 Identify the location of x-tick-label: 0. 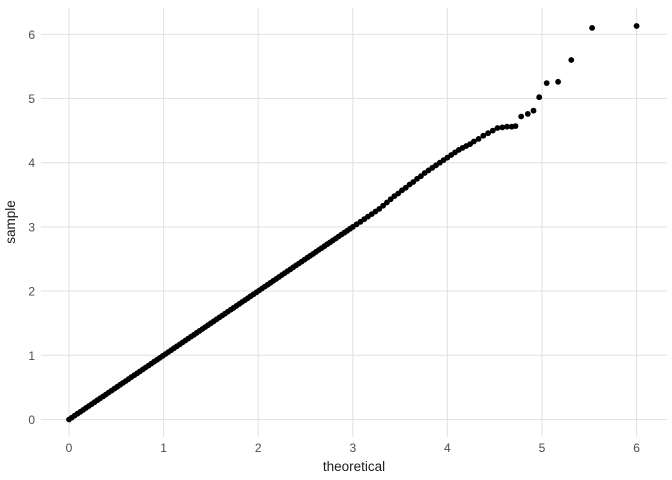
(69, 448).